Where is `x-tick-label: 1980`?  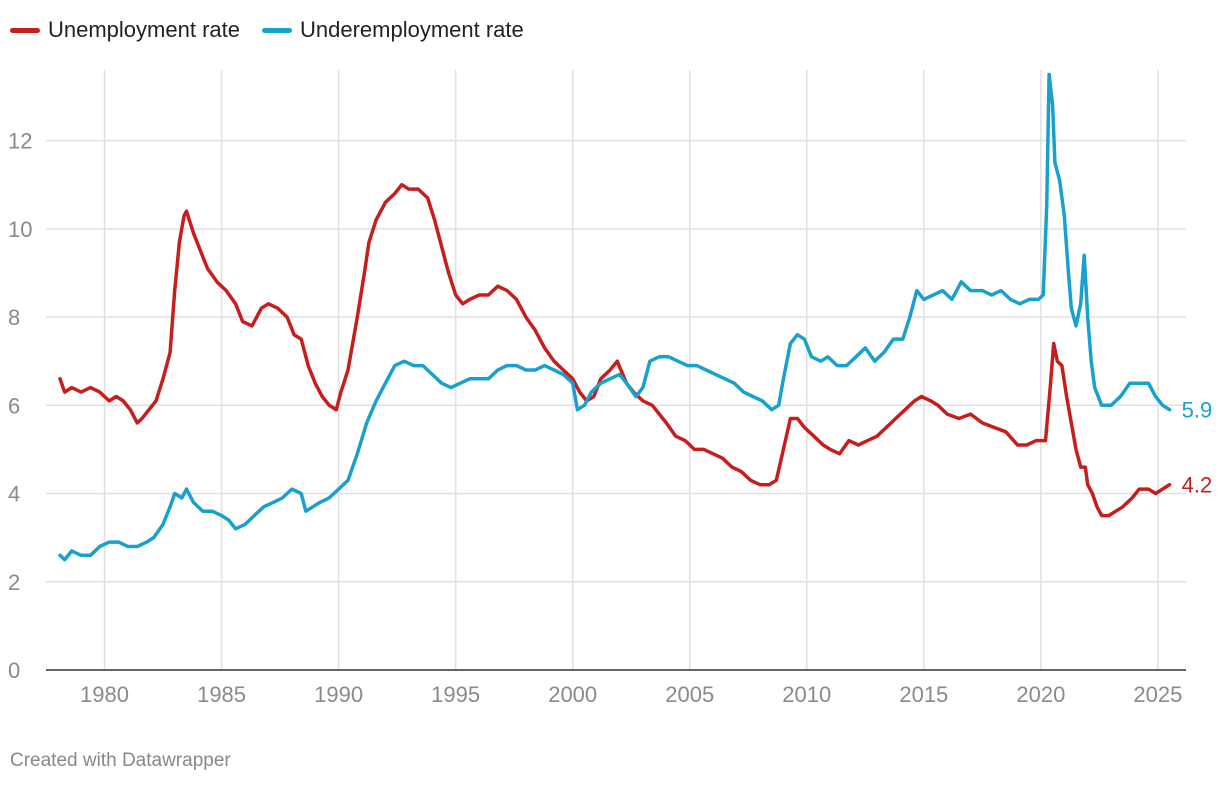
x-tick-label: 1980 is located at coordinates (104, 694).